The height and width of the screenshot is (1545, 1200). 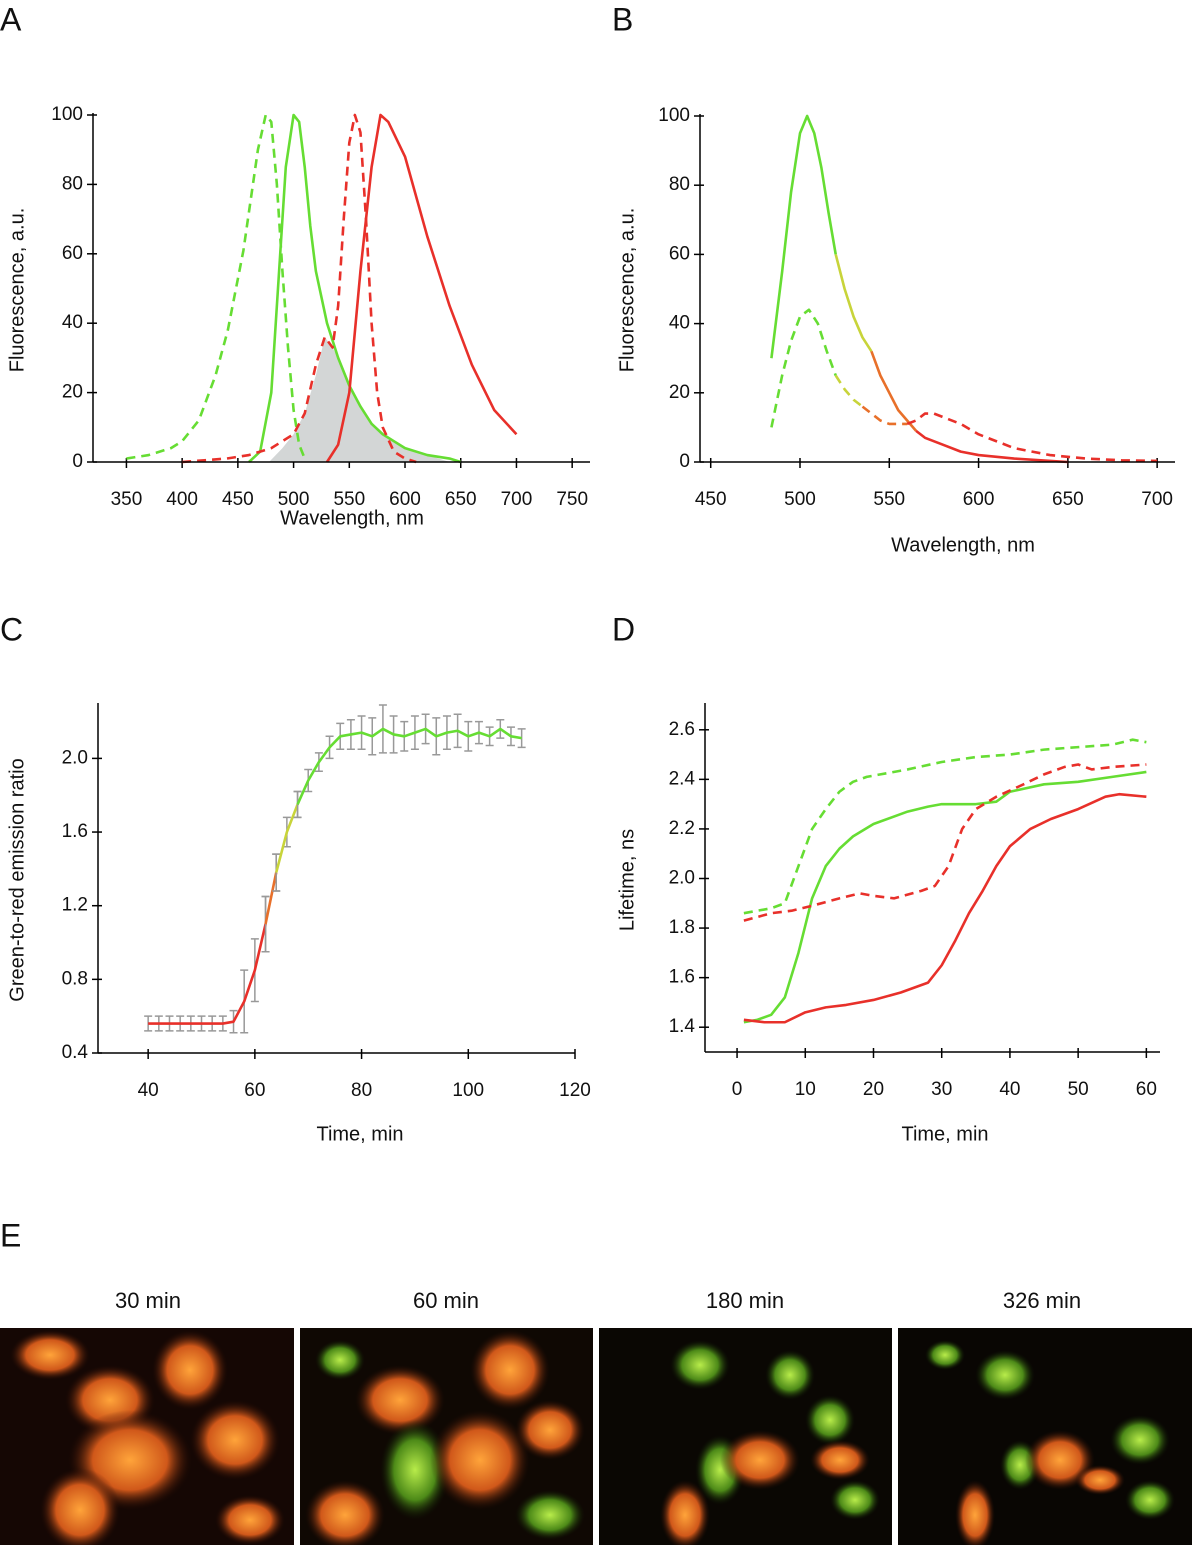 I want to click on panel-letter: A, so click(x=11, y=19).